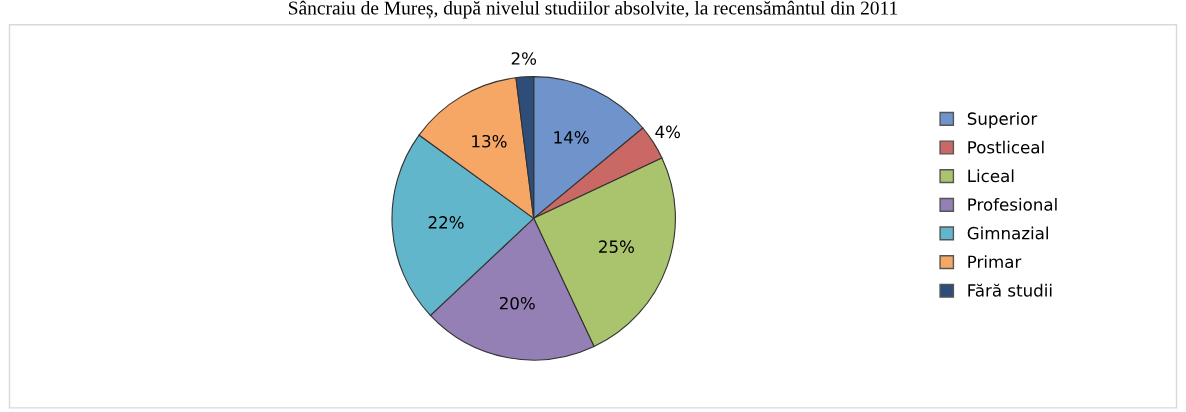 The image size is (1186, 412). Describe the element at coordinates (1006, 147) in the screenshot. I see `legend-label: Postliceal` at that location.